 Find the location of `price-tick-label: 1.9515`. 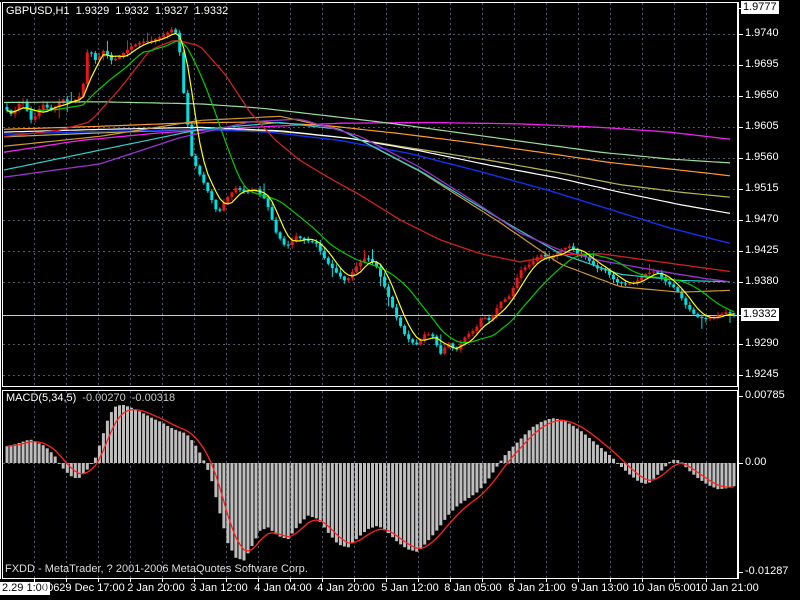

price-tick-label: 1.9515 is located at coordinates (762, 188).